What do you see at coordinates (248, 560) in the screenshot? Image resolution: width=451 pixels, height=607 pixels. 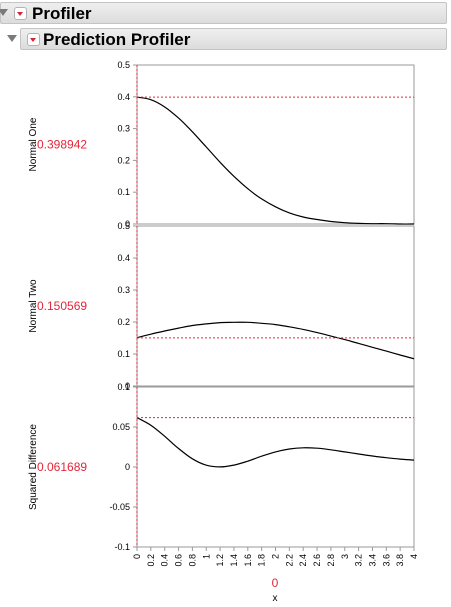 I see `x-tick-label: 1.6` at bounding box center [248, 560].